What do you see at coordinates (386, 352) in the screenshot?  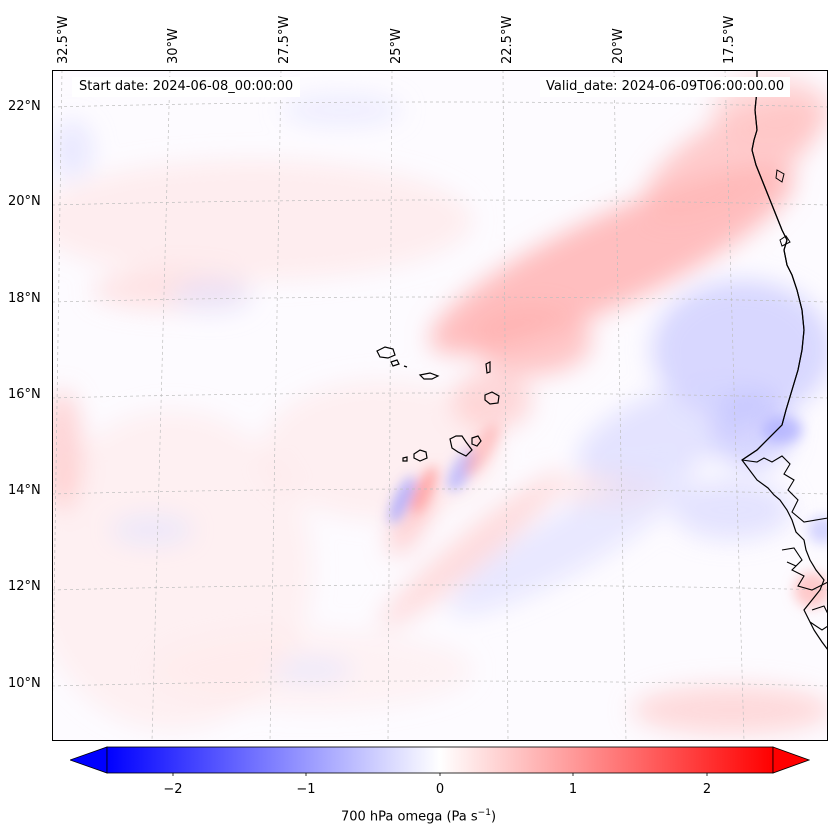 I see `island-santo-antao` at bounding box center [386, 352].